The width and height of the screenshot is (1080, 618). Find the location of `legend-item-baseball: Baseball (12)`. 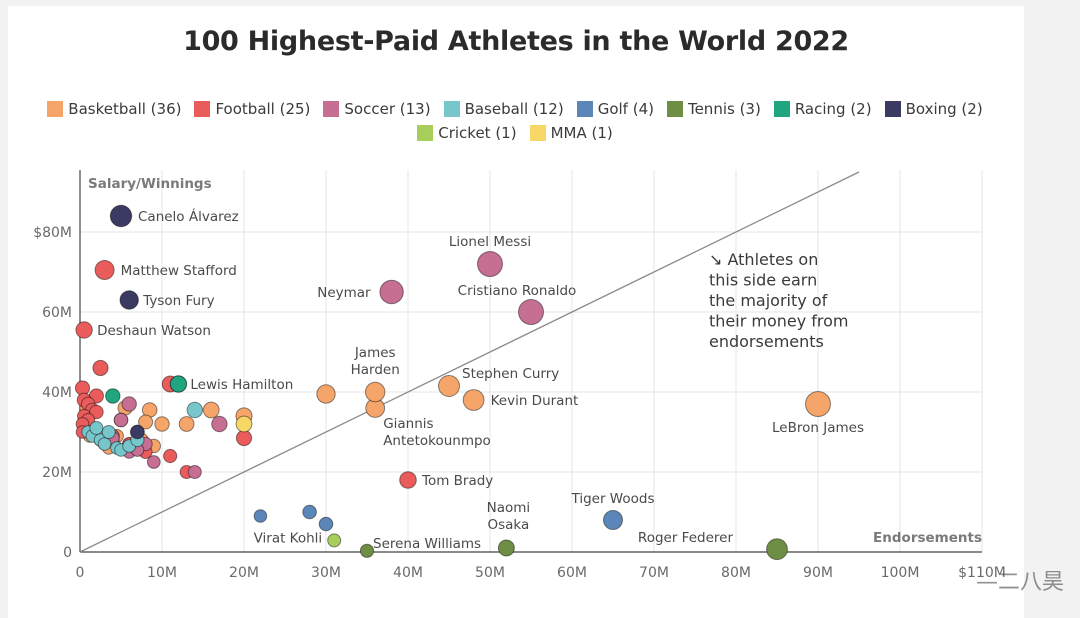

legend-item-baseball: Baseball (12) is located at coordinates (503, 109).